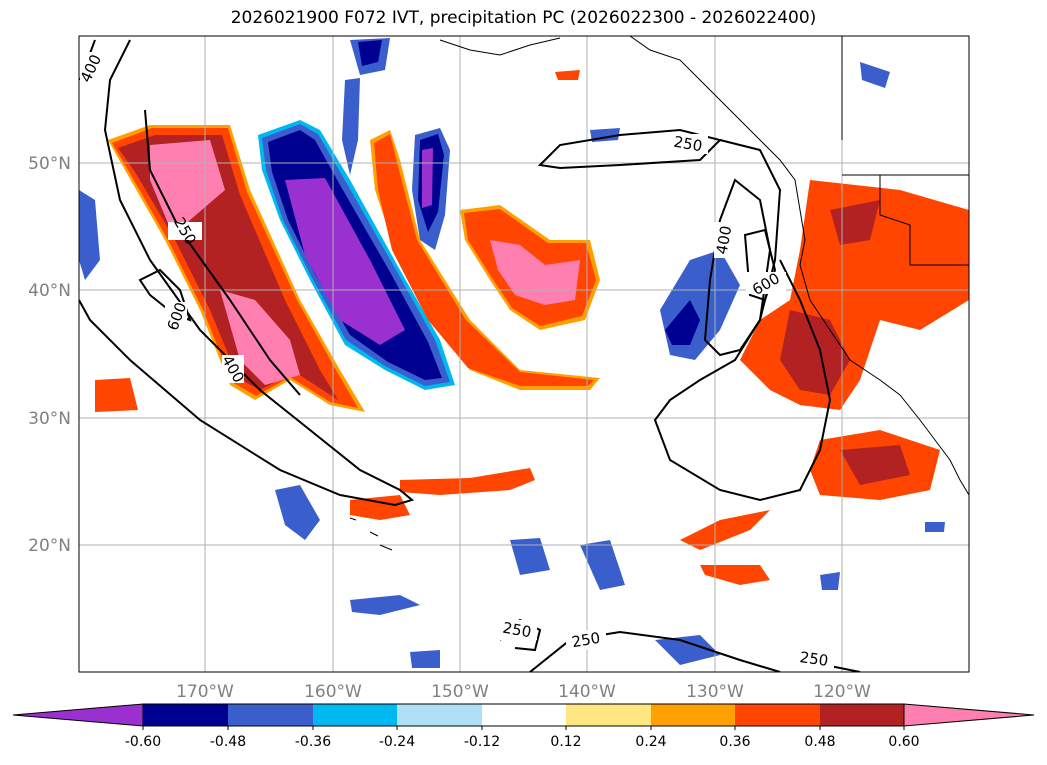 The image size is (1047, 765). What do you see at coordinates (49, 164) in the screenshot?
I see `lat-label-50n: 50°N` at bounding box center [49, 164].